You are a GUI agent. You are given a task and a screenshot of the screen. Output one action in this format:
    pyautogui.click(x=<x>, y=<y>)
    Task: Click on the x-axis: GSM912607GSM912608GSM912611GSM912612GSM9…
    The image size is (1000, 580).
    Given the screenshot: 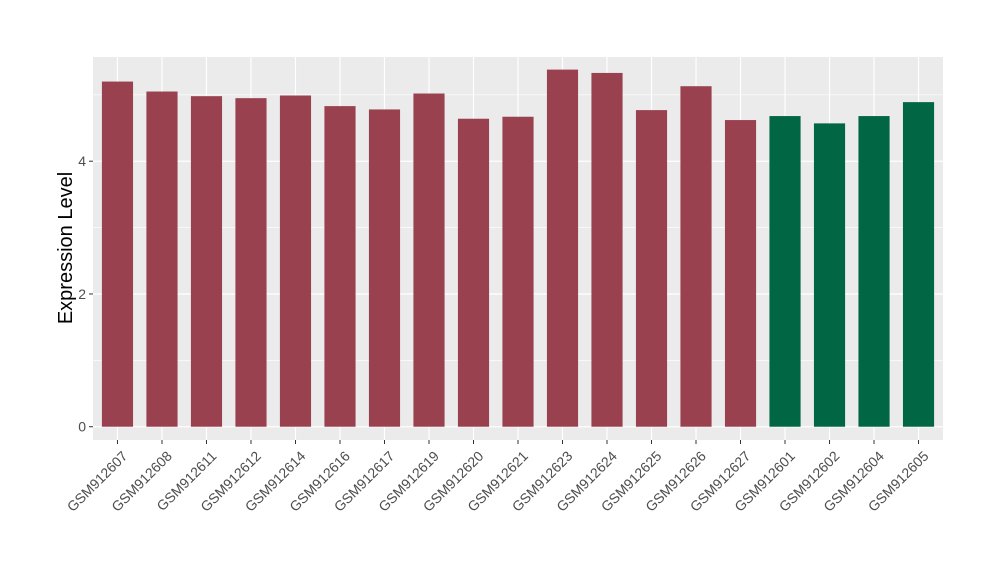 What is the action you would take?
    pyautogui.click(x=498, y=477)
    